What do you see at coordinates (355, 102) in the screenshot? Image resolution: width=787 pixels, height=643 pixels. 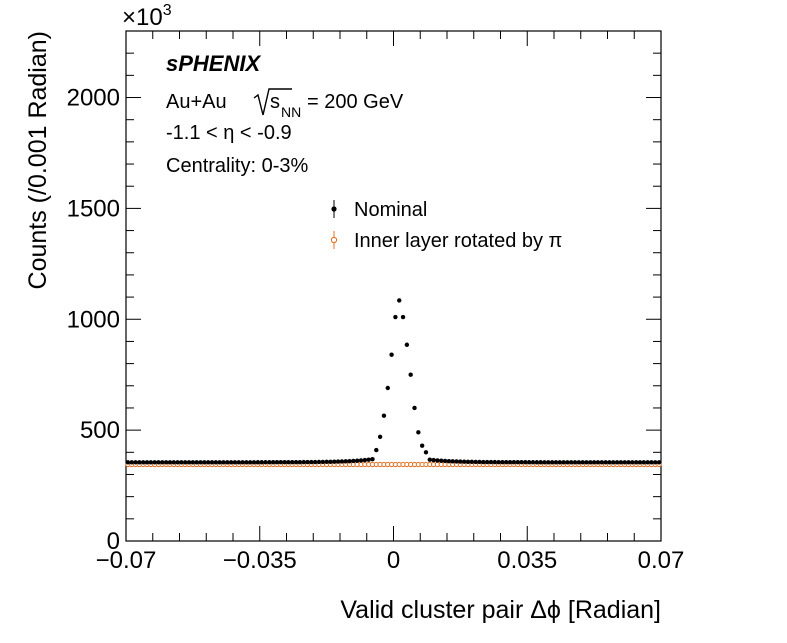 I see `energy-value: = 200 GeV` at bounding box center [355, 102].